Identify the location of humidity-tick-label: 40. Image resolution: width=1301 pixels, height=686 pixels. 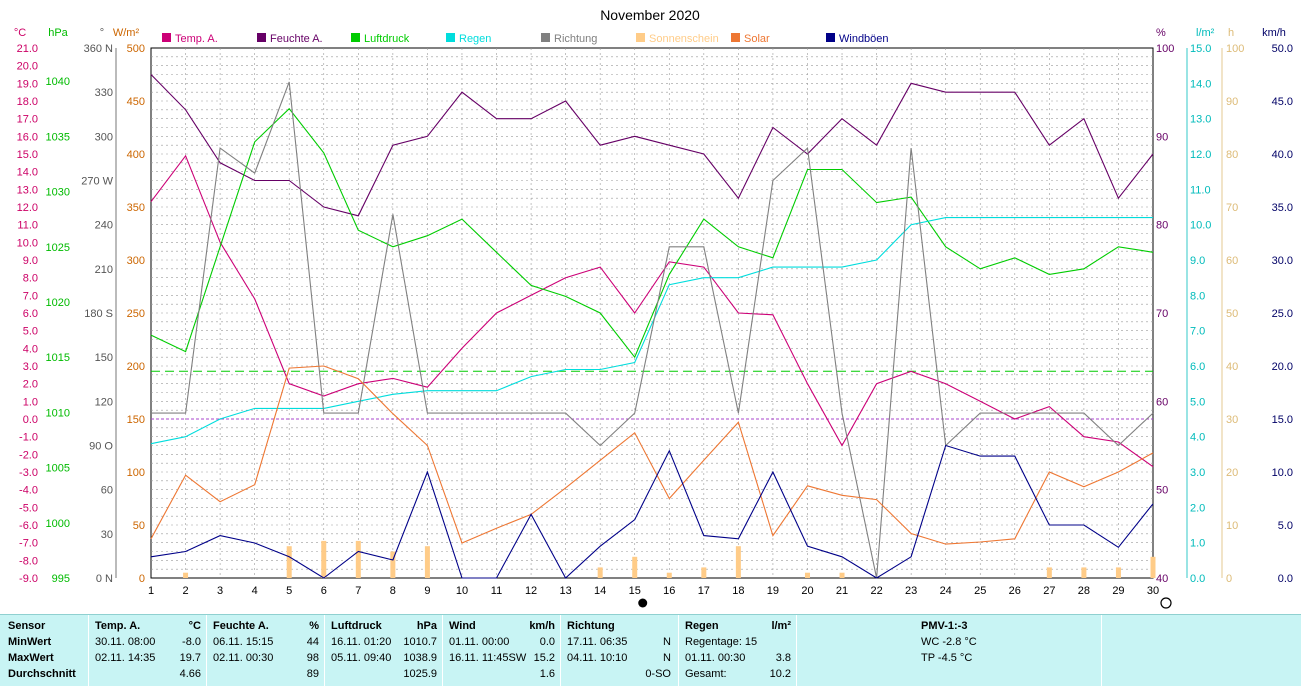
(1162, 579).